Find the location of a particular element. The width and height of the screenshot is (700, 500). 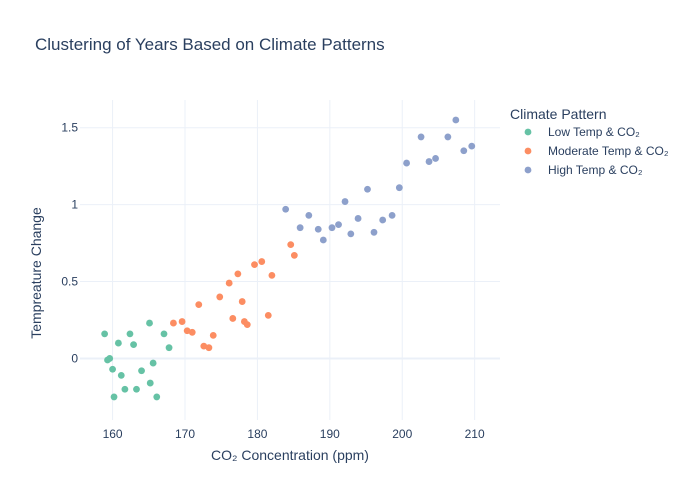

legend-label: Low Temp & CO₂ is located at coordinates (594, 132).